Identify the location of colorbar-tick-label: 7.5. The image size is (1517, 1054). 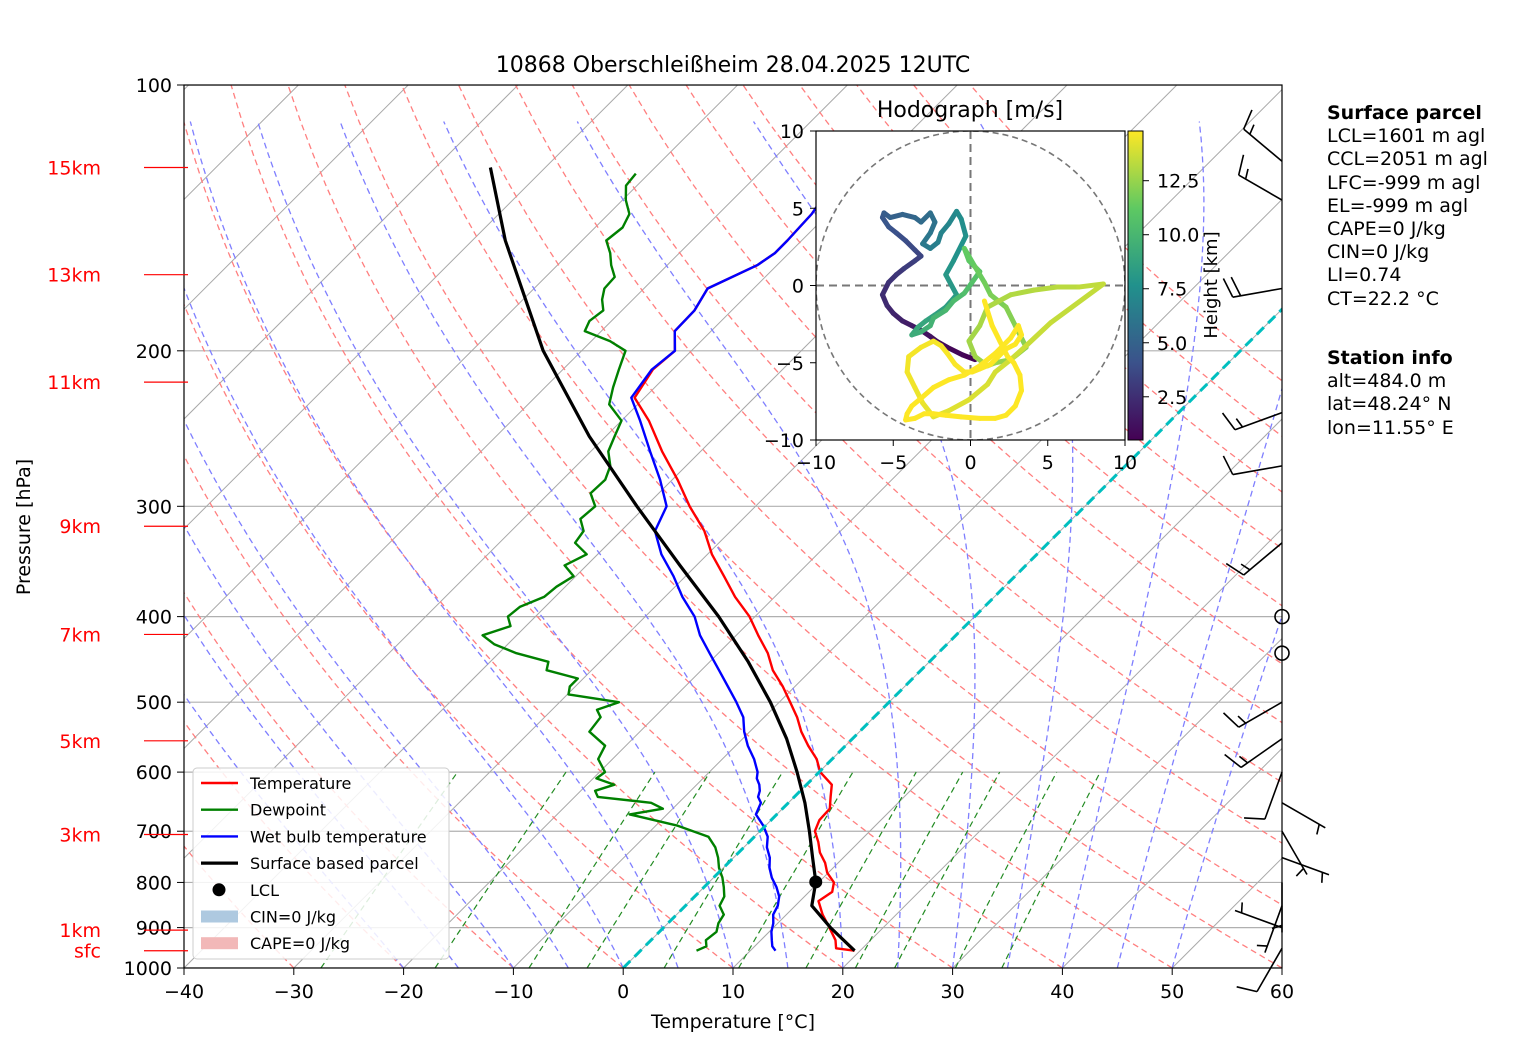
(1172, 290).